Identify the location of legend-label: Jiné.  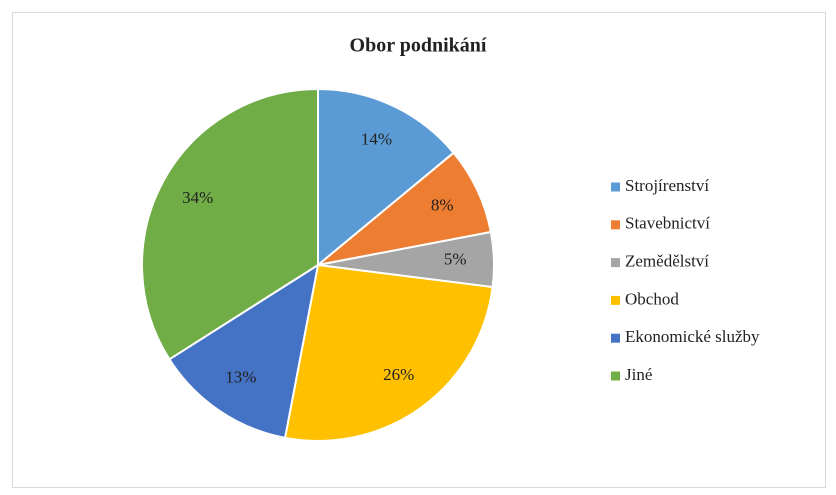
(638, 374).